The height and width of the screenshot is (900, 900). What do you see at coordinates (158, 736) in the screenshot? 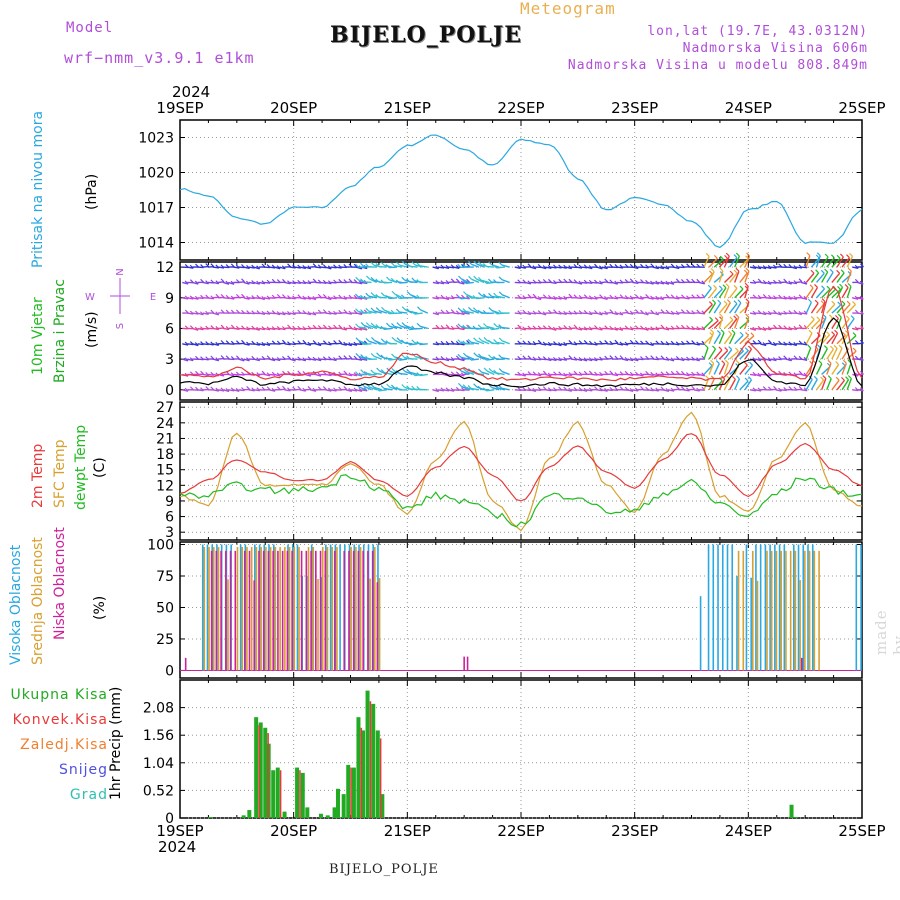
I see `y-tick-label: 1.56` at bounding box center [158, 736].